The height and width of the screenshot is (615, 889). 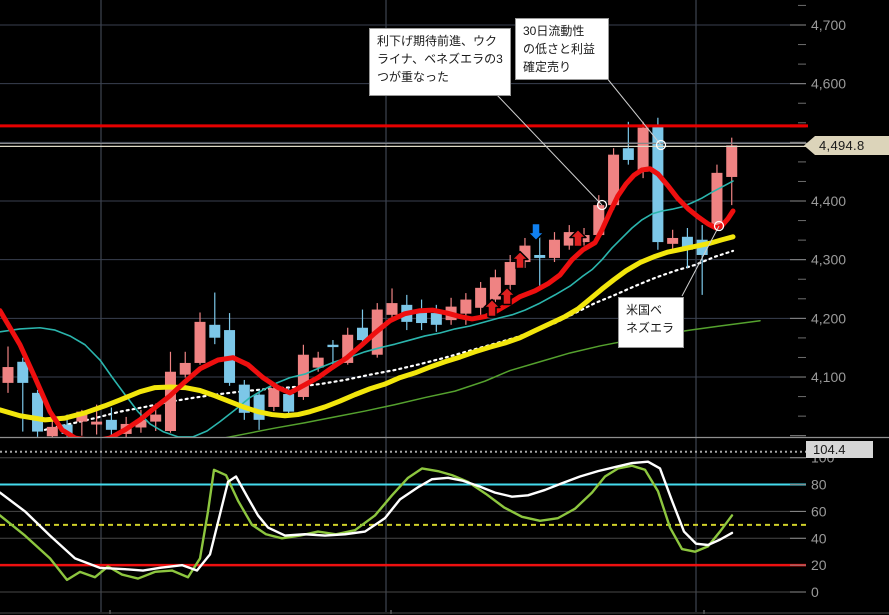 What do you see at coordinates (828, 318) in the screenshot?
I see `price-tick-label: 4,200` at bounding box center [828, 318].